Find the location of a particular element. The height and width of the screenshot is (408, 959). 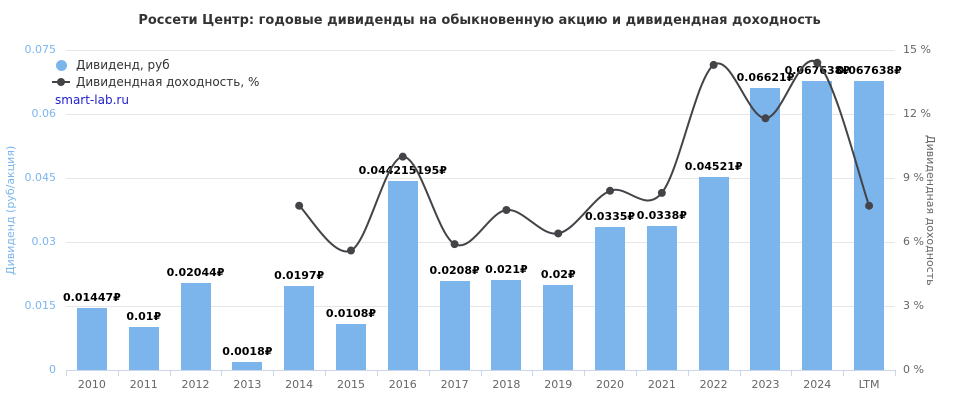

x-axis-label: 2010 is located at coordinates (91, 384).